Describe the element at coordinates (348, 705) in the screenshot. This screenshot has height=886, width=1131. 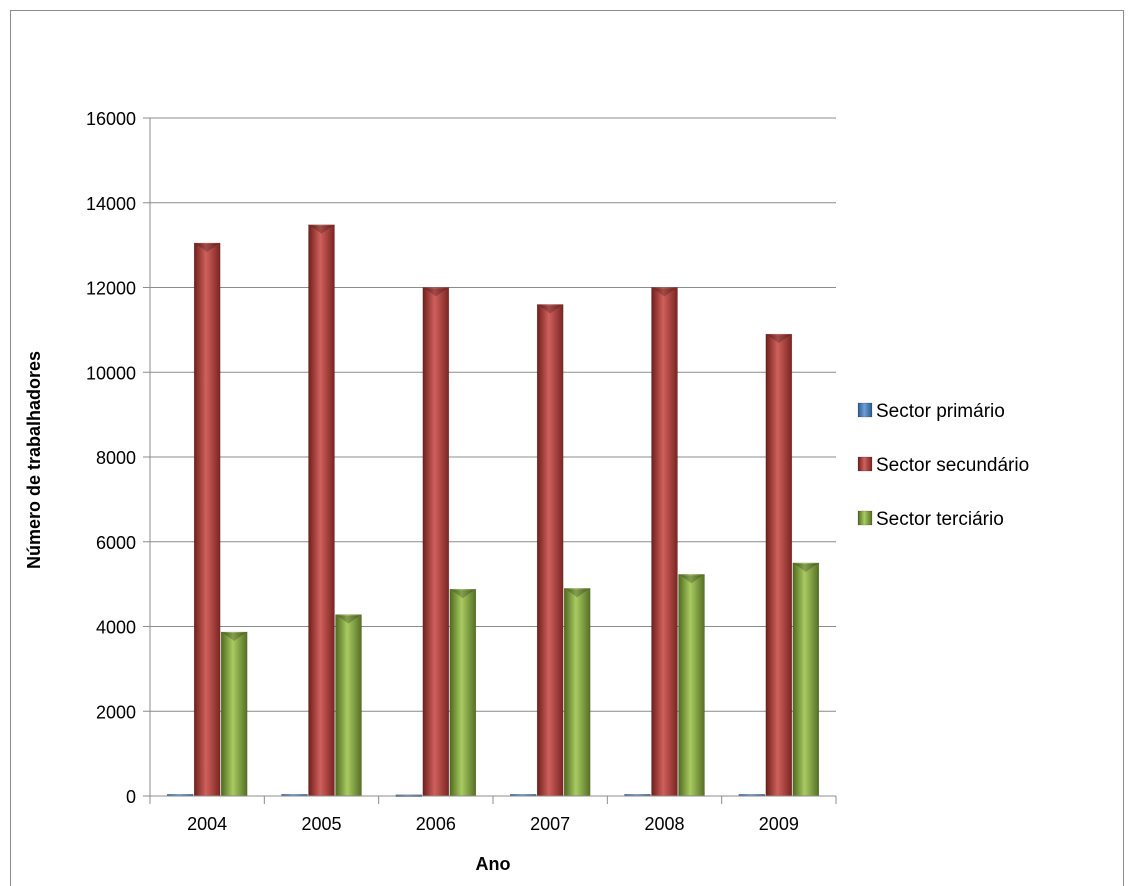
I see `bar-sector-terciário-2005` at that location.